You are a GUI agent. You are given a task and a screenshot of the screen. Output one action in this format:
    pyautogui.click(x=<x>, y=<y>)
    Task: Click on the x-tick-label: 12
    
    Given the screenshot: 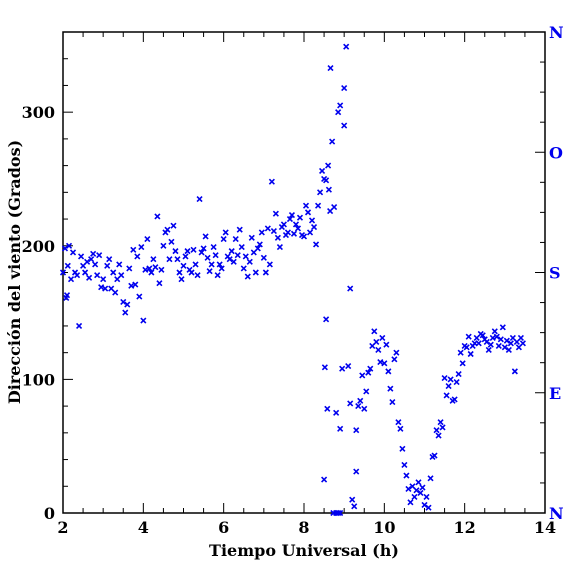 What is the action you would take?
    pyautogui.click(x=465, y=527)
    